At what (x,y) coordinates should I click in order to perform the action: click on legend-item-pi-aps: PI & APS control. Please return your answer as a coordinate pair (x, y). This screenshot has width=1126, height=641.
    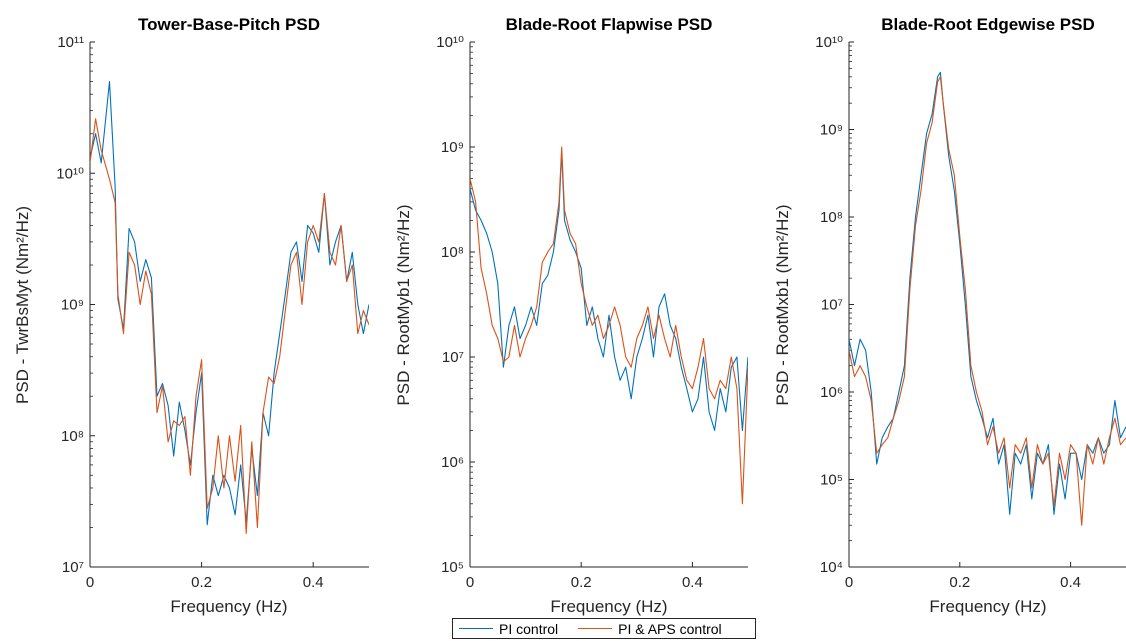
    Looking at the image, I should click on (650, 629).